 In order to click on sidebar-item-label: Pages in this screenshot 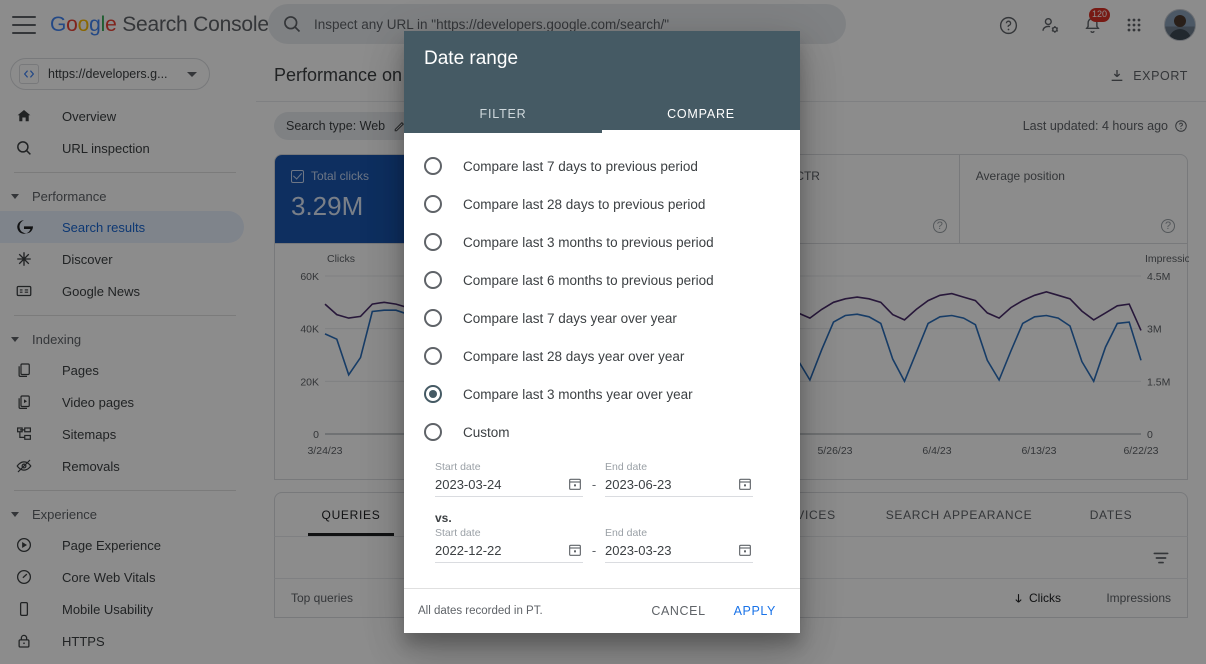, I will do `click(80, 370)`.